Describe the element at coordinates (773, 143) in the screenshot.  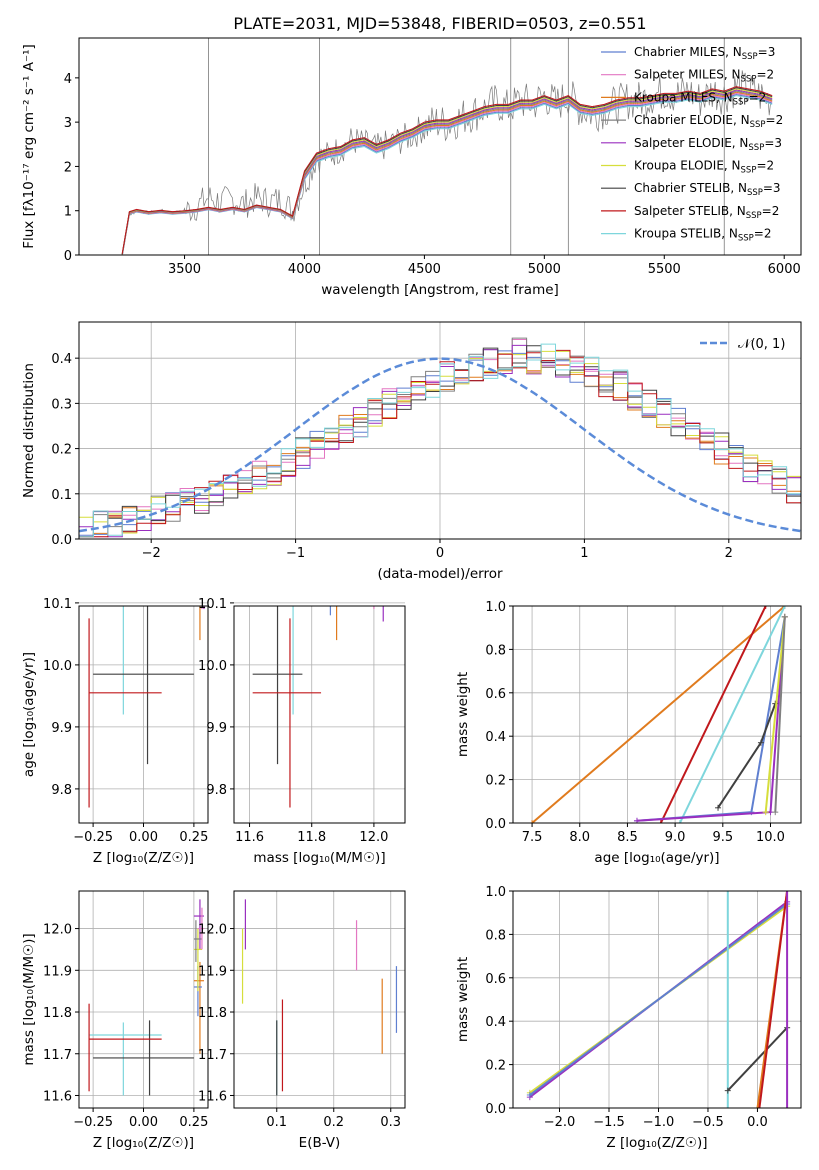
I see `legend-label-count: =3` at that location.